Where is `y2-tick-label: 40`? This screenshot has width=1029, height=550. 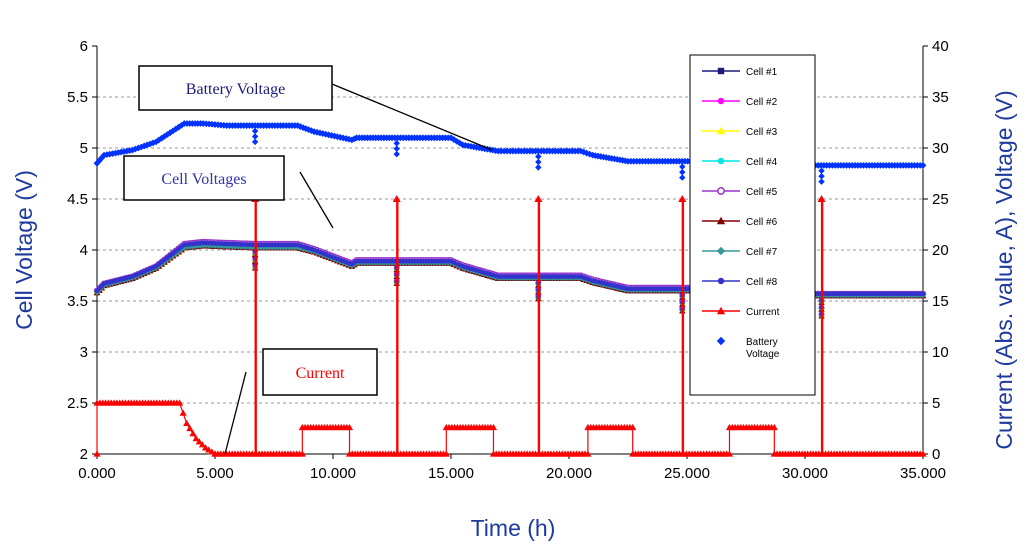
y2-tick-label: 40 is located at coordinates (940, 46).